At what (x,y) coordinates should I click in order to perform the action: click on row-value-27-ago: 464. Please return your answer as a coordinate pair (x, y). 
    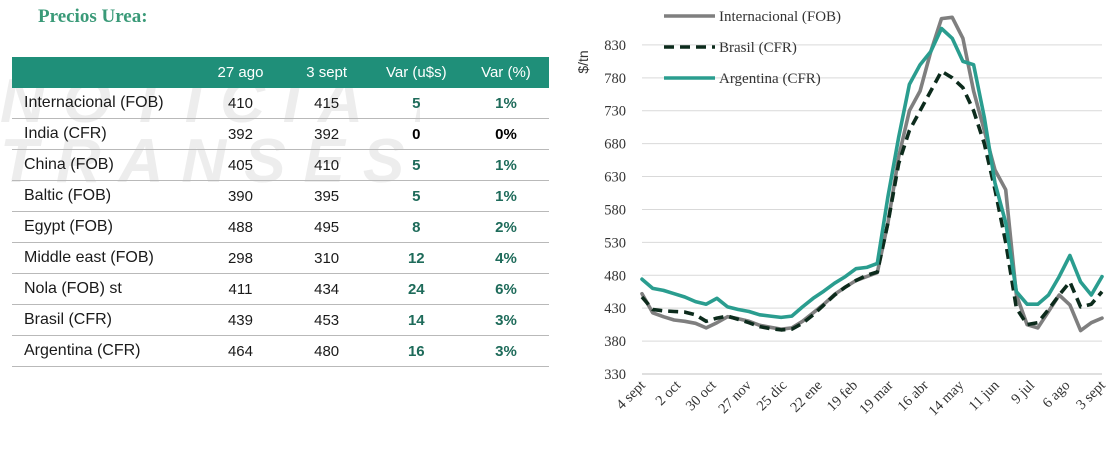
    Looking at the image, I should click on (240, 351).